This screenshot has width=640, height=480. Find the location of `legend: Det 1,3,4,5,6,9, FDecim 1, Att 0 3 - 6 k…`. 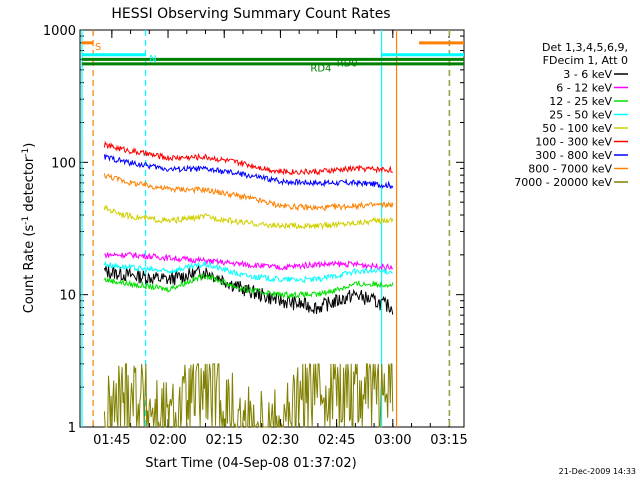

legend: Det 1,3,4,5,6,9, FDecim 1, Att 0 3 - 6 k… is located at coordinates (571, 115).